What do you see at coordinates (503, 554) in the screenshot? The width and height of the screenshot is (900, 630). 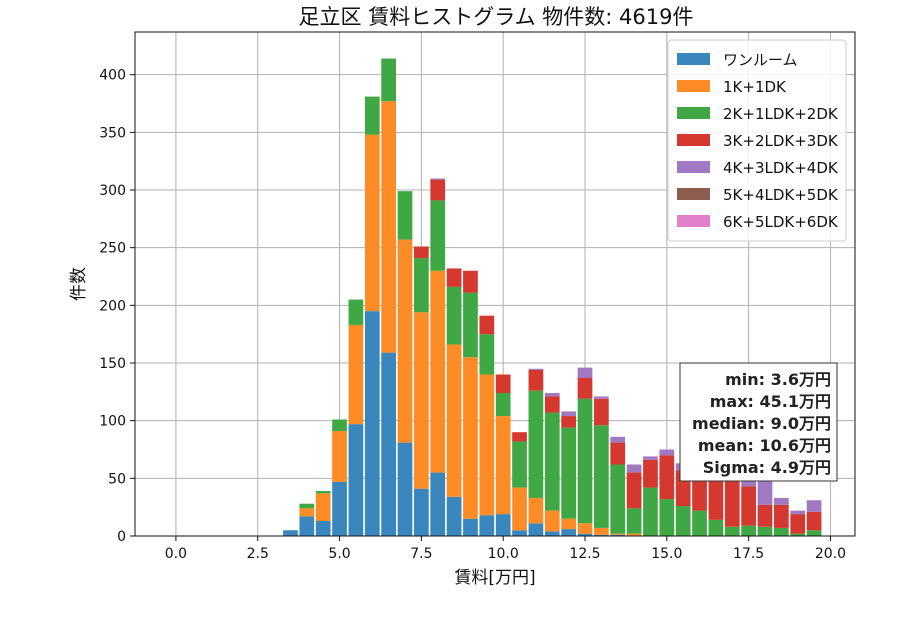 I see `x-tick-label: 10.0` at bounding box center [503, 554].